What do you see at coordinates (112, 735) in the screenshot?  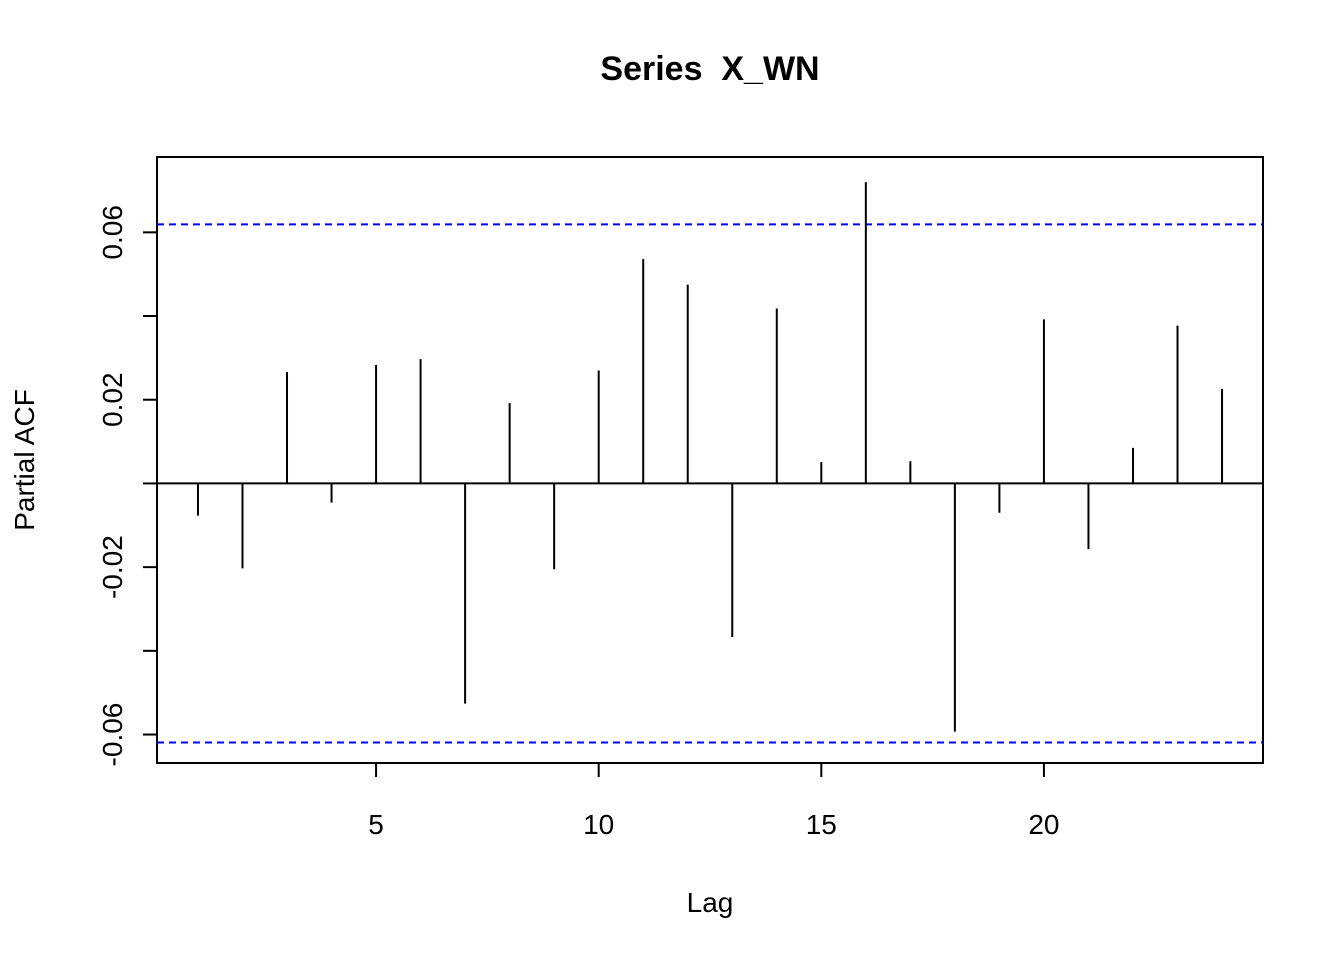 I see `y-tick-label: -0.06` at bounding box center [112, 735].